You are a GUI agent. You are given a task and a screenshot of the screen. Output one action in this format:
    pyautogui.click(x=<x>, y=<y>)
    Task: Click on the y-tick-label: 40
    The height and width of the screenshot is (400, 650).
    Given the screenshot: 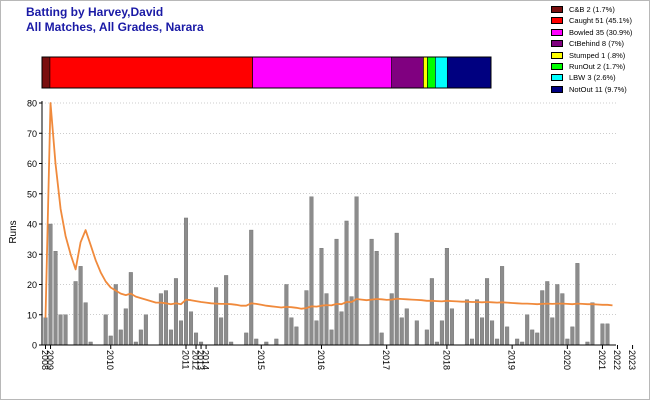 What is the action you would take?
    pyautogui.click(x=32, y=225)
    